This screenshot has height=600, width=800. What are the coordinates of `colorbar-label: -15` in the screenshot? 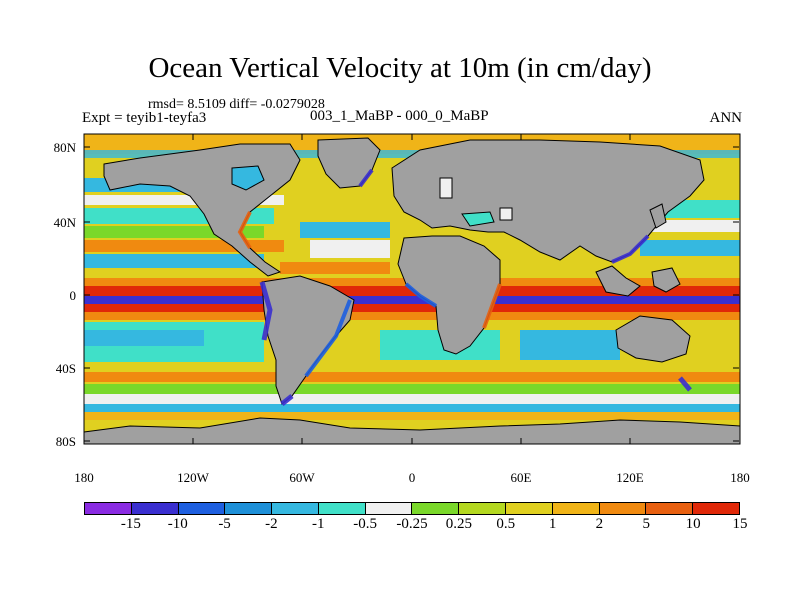 It's located at (130, 524).